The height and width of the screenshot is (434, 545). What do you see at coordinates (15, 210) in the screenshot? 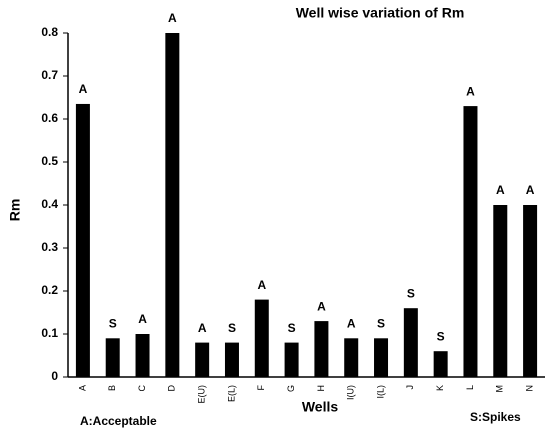
I see `y-axis-label: Rm` at bounding box center [15, 210].